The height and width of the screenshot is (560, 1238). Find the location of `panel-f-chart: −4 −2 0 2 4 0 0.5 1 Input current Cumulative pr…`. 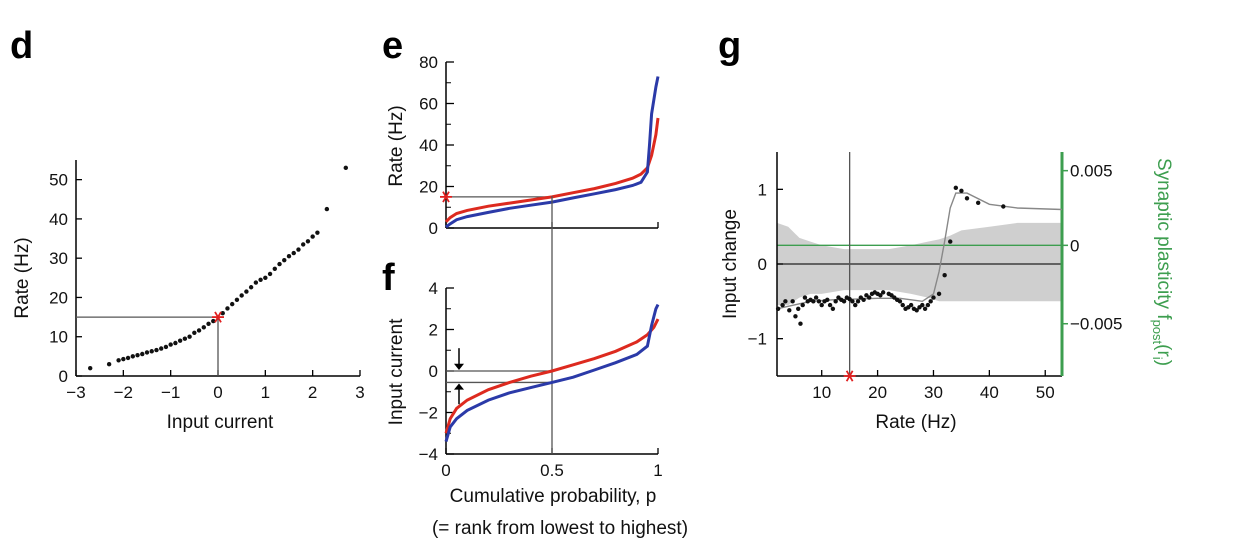

panel-f-chart: −4 −2 0 2 4 0 0.5 1 Input current Cumulative pr… is located at coordinates (537, 367).